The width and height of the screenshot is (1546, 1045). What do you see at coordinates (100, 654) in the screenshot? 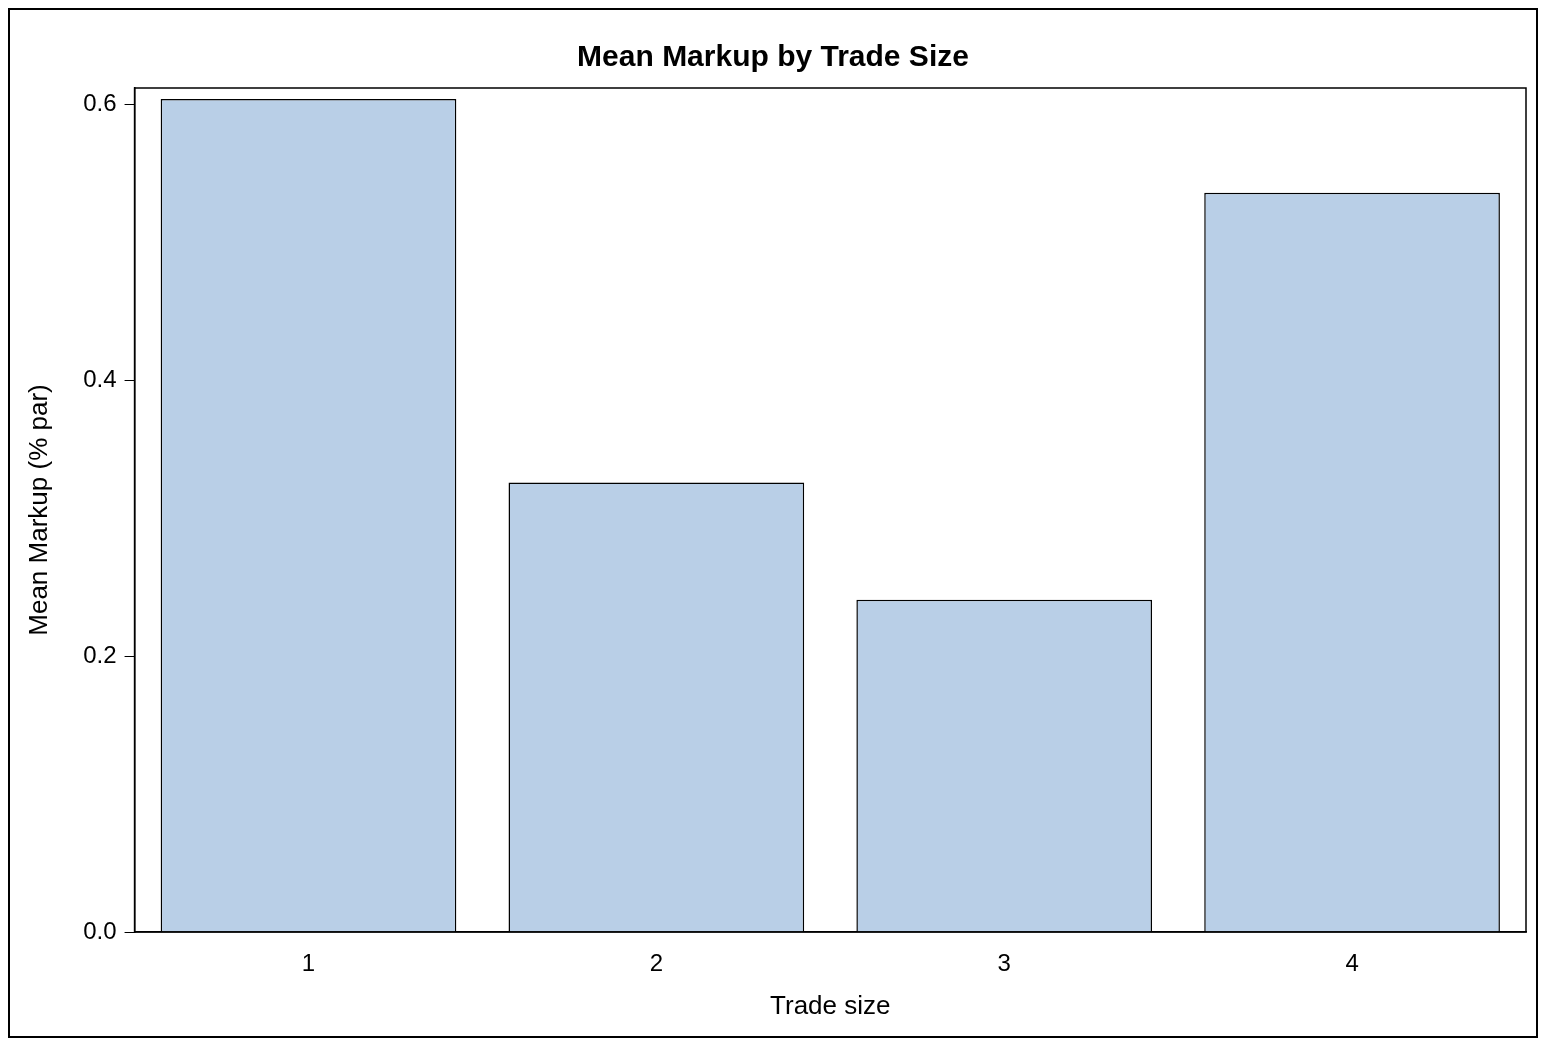
I see `y-tick-label: 0.2` at bounding box center [100, 654].